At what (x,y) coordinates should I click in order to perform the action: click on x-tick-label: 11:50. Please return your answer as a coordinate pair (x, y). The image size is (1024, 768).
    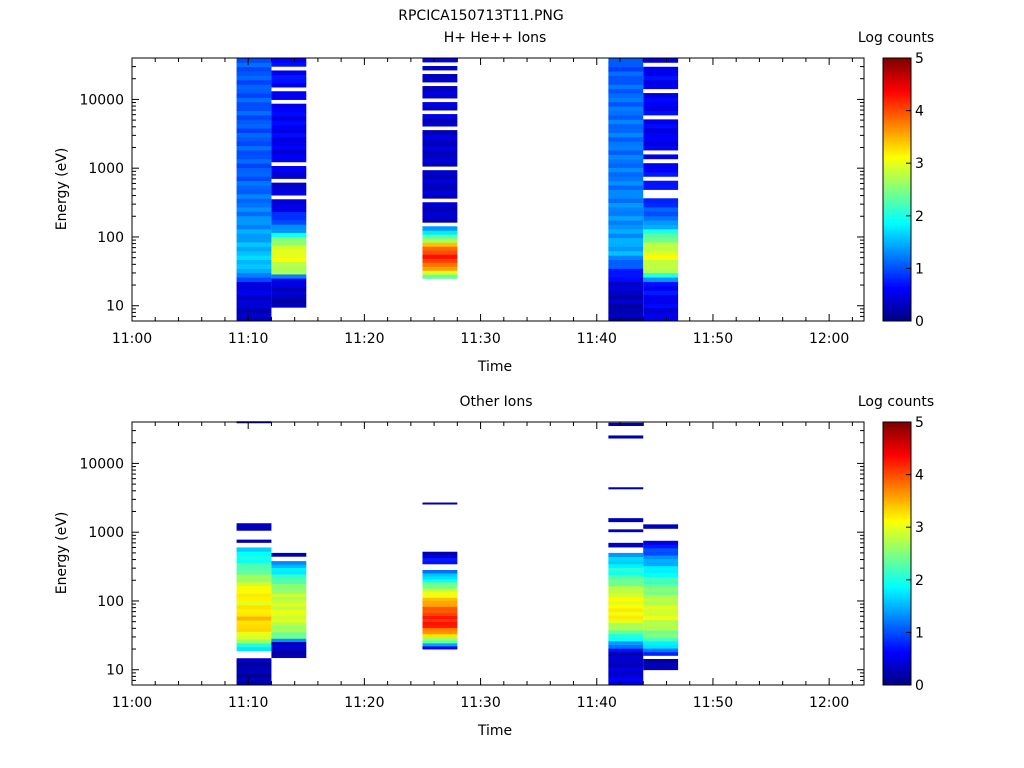
    Looking at the image, I should click on (713, 339).